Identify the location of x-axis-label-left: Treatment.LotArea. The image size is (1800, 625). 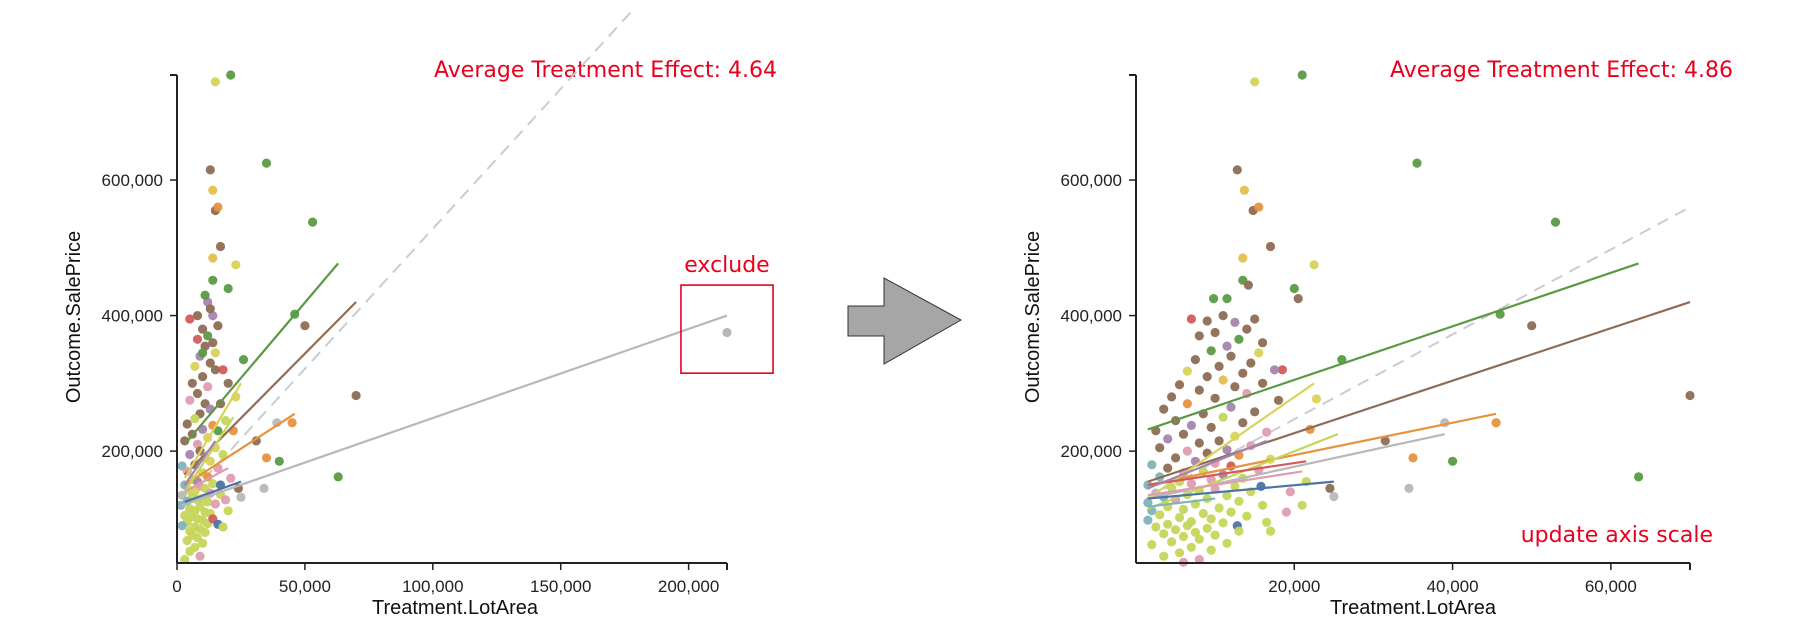
(455, 608).